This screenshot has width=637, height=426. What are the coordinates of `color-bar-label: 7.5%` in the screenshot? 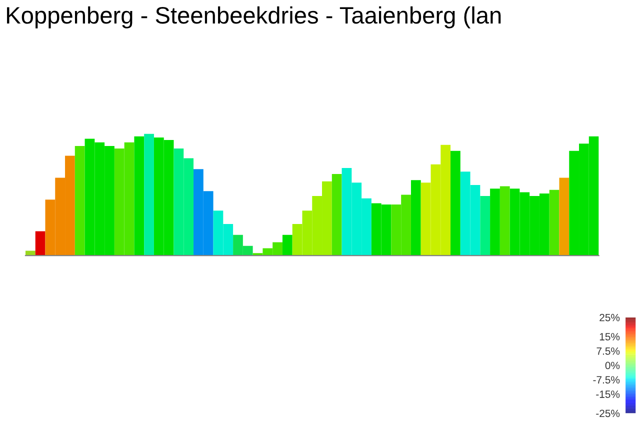 It's located at (608, 351).